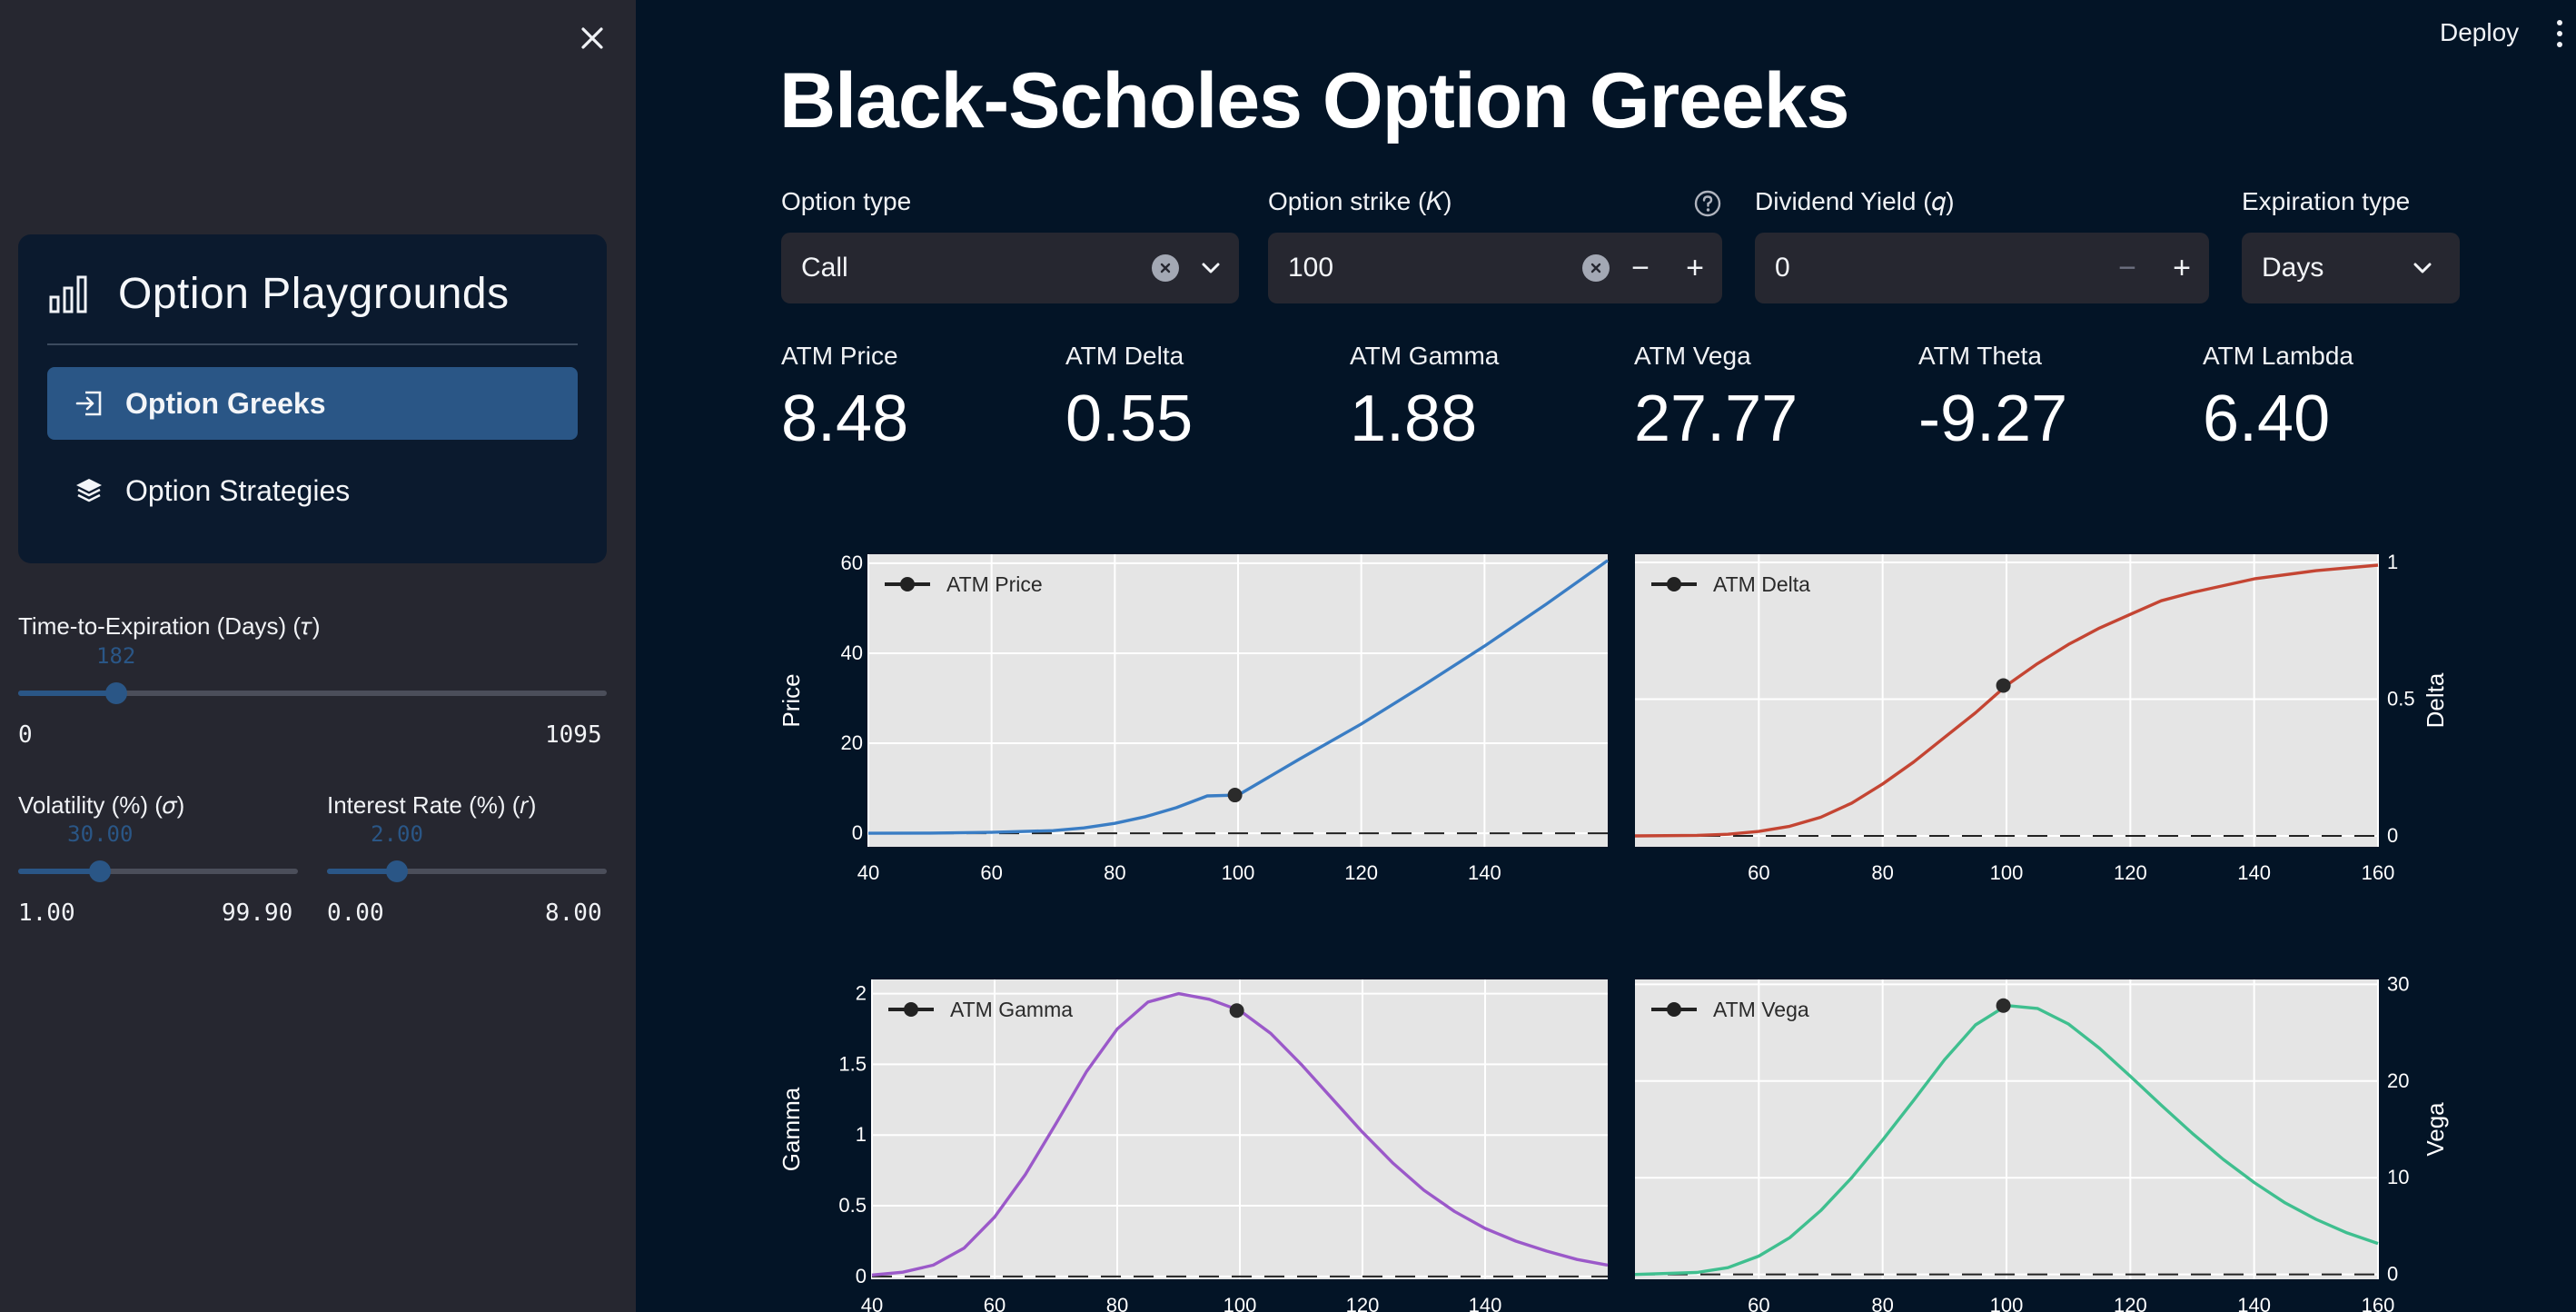 The width and height of the screenshot is (2576, 1312). I want to click on kebab-dot, so click(2559, 44).